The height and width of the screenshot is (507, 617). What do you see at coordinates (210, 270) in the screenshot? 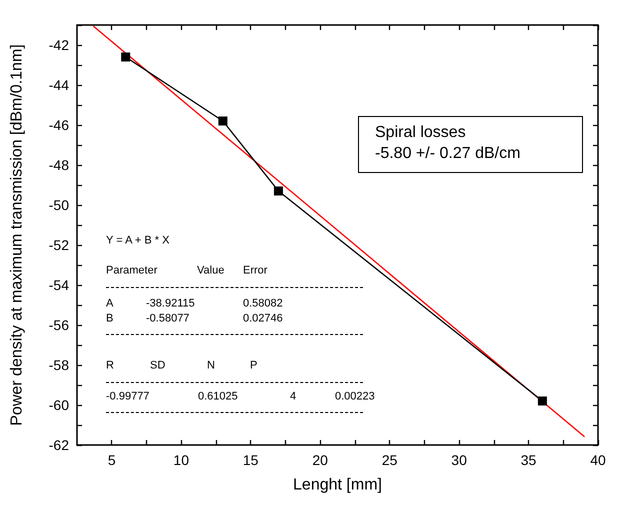
I see `annotation: Value` at bounding box center [210, 270].